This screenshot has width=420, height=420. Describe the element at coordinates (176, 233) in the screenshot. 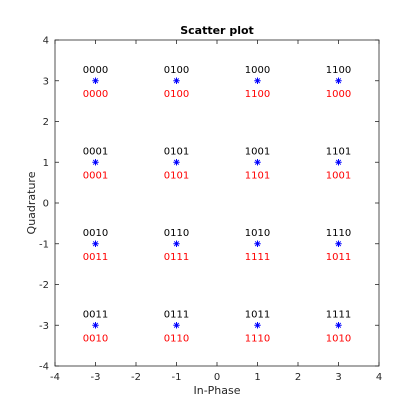

I see `point-label-above: 0110` at that location.